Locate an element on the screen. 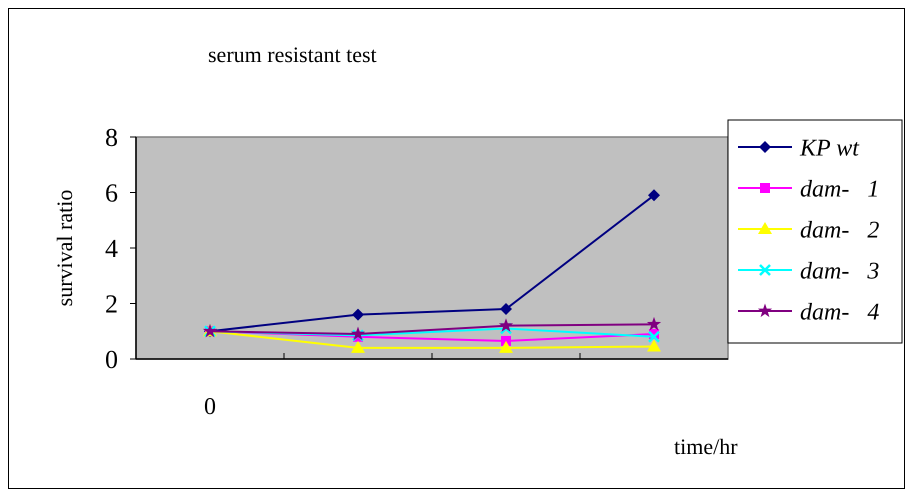 The width and height of the screenshot is (913, 497). y-tick-label: 0 is located at coordinates (111, 359).